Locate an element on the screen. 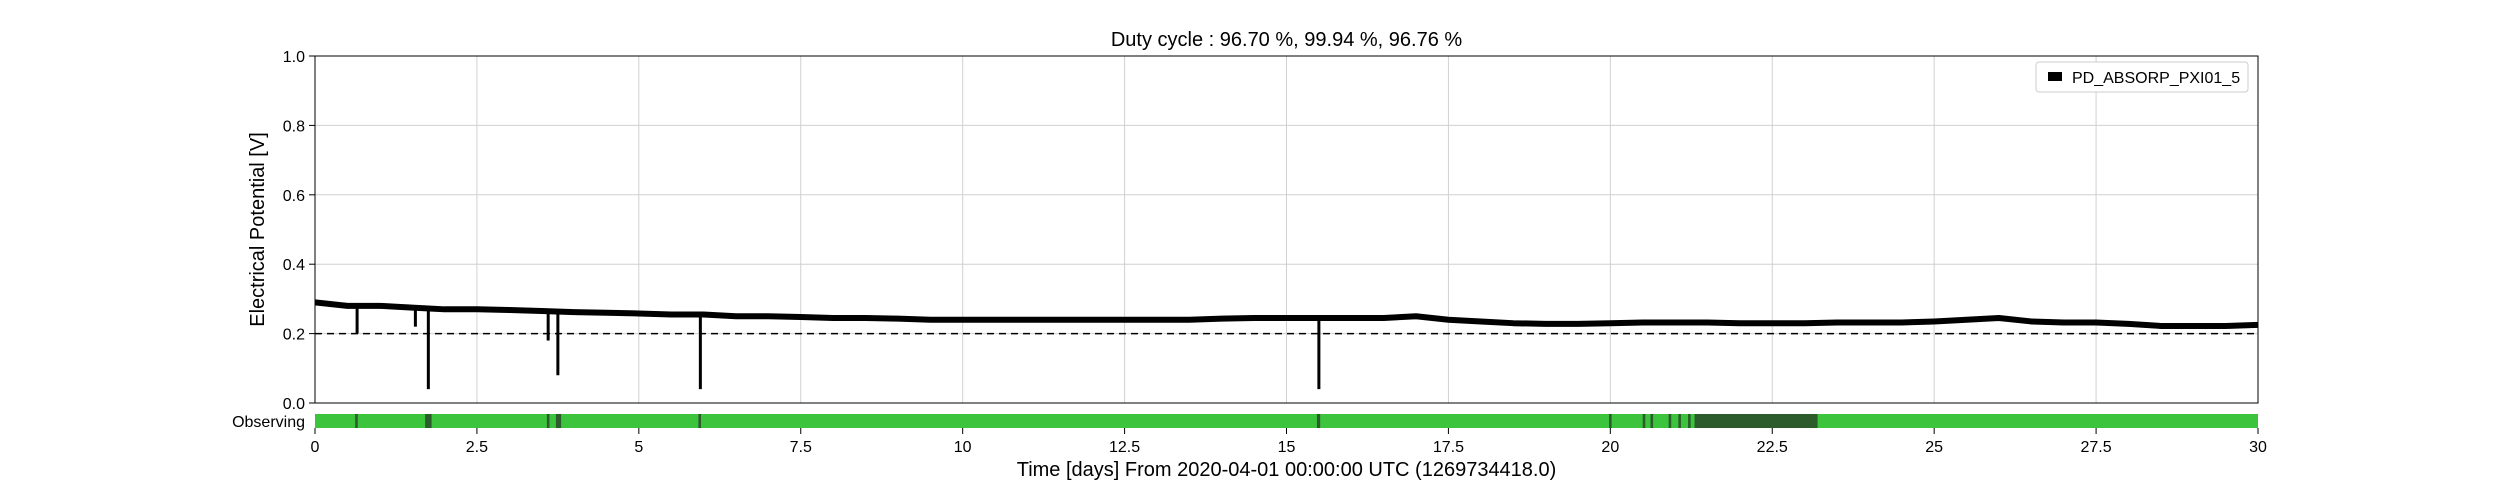 This screenshot has height=500, width=2500. x-tick-label-8: 20 is located at coordinates (1610, 447).